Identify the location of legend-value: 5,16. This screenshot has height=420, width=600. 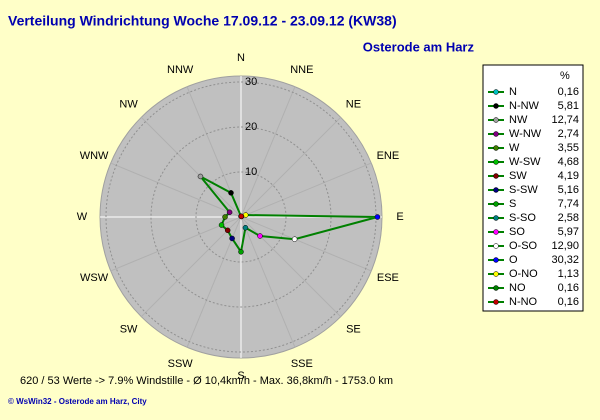
(568, 190).